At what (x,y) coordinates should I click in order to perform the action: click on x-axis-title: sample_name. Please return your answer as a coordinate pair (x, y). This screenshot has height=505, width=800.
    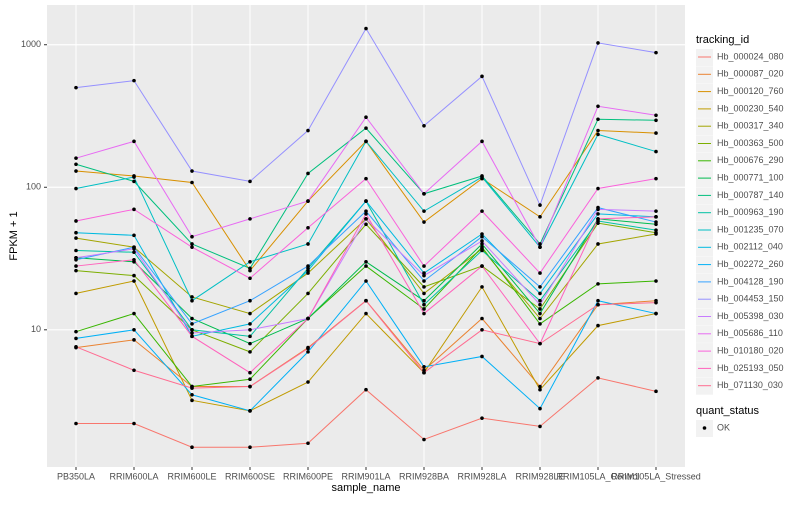
    Looking at the image, I should click on (365, 488).